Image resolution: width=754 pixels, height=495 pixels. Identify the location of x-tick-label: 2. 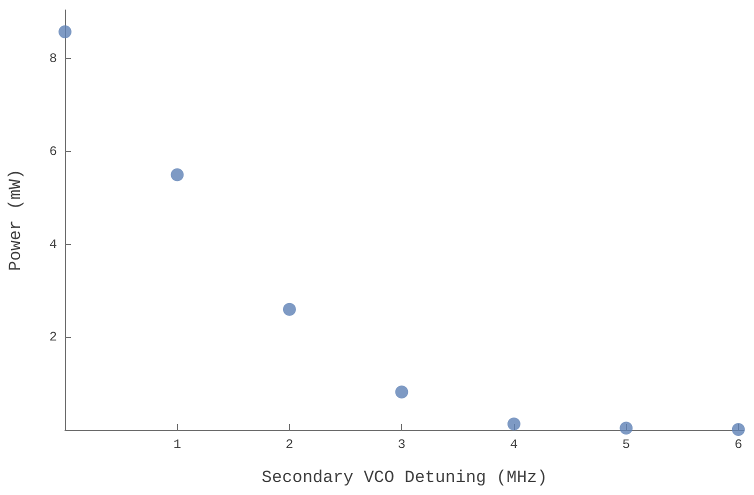
(290, 444).